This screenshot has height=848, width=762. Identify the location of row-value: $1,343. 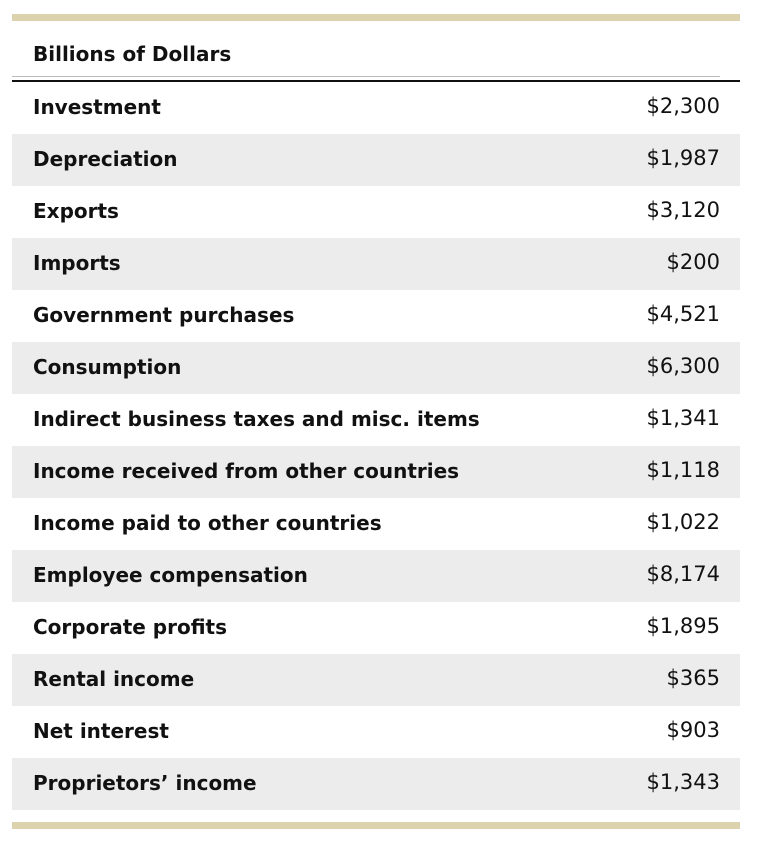
(683, 782).